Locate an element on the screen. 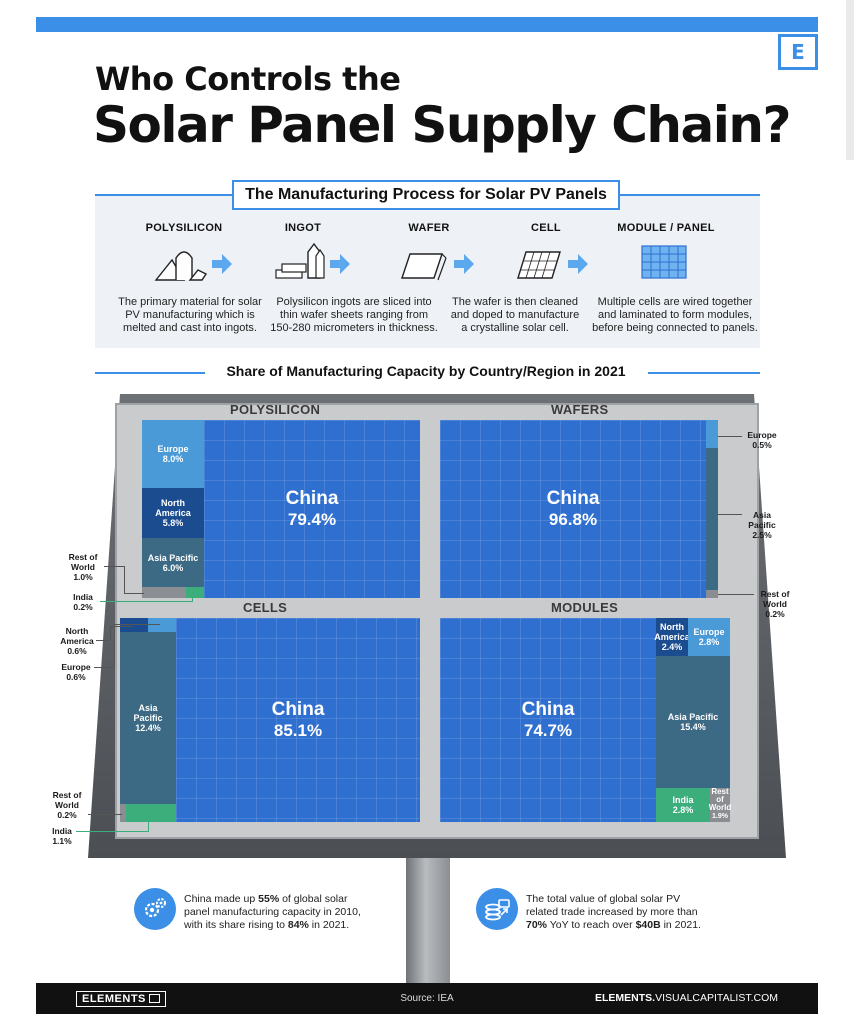 Image resolution: width=854 pixels, height=1024 pixels. bar-cells-china: China 85.1% is located at coordinates (298, 720).